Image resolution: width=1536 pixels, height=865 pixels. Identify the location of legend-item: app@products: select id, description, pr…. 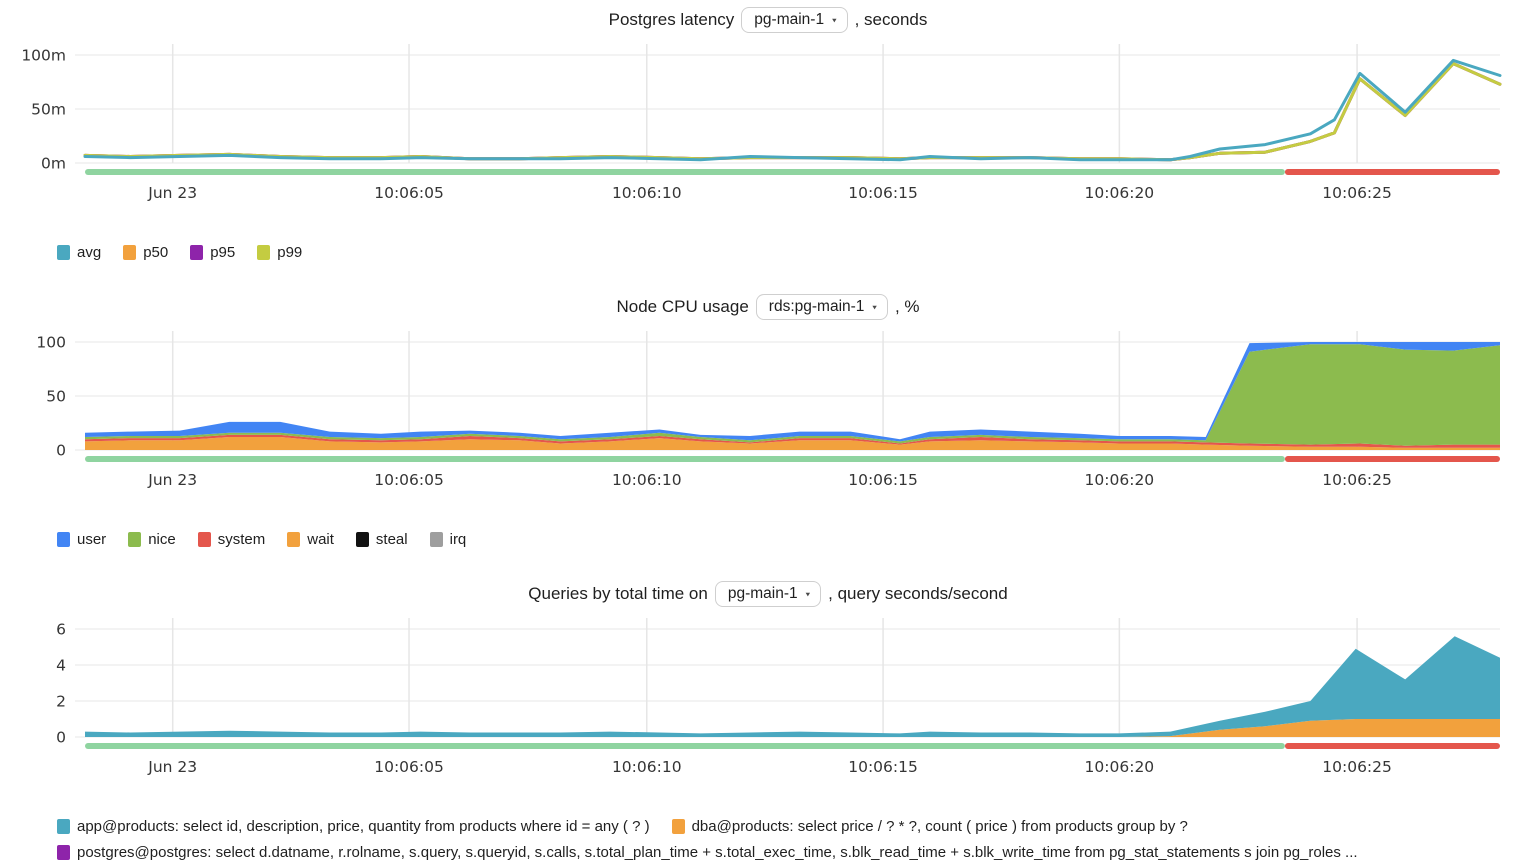
(353, 826).